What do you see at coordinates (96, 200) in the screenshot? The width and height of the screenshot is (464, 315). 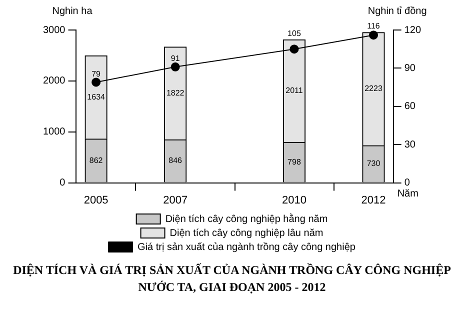 I see `x-tick-label: 2005` at bounding box center [96, 200].